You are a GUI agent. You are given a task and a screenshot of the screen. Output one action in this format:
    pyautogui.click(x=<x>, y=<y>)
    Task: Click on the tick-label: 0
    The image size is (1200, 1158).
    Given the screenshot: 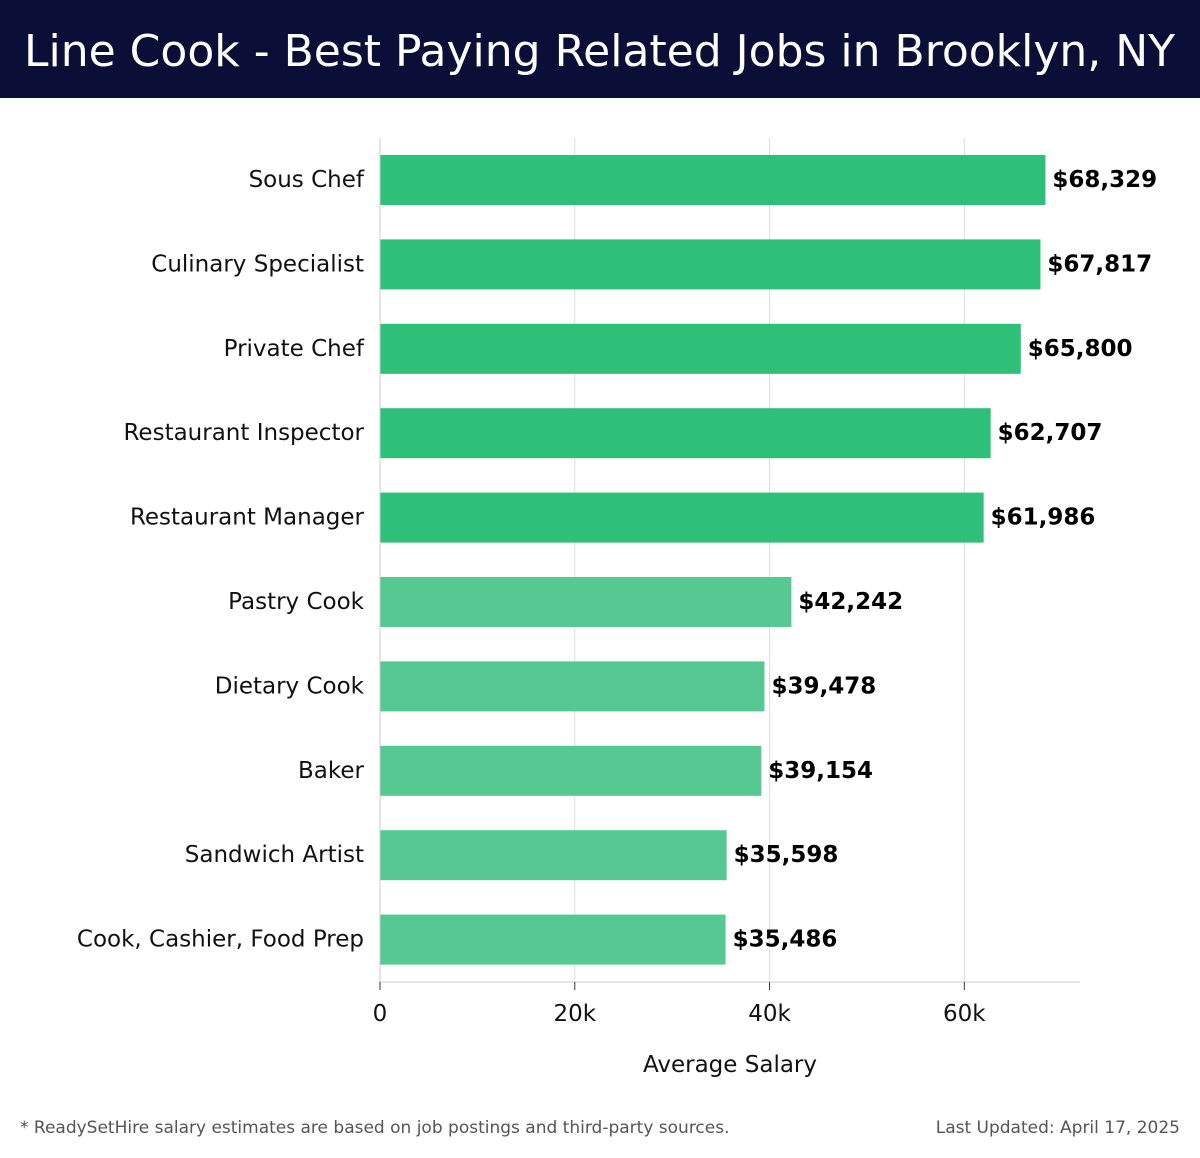 What is the action you would take?
    pyautogui.click(x=380, y=1014)
    